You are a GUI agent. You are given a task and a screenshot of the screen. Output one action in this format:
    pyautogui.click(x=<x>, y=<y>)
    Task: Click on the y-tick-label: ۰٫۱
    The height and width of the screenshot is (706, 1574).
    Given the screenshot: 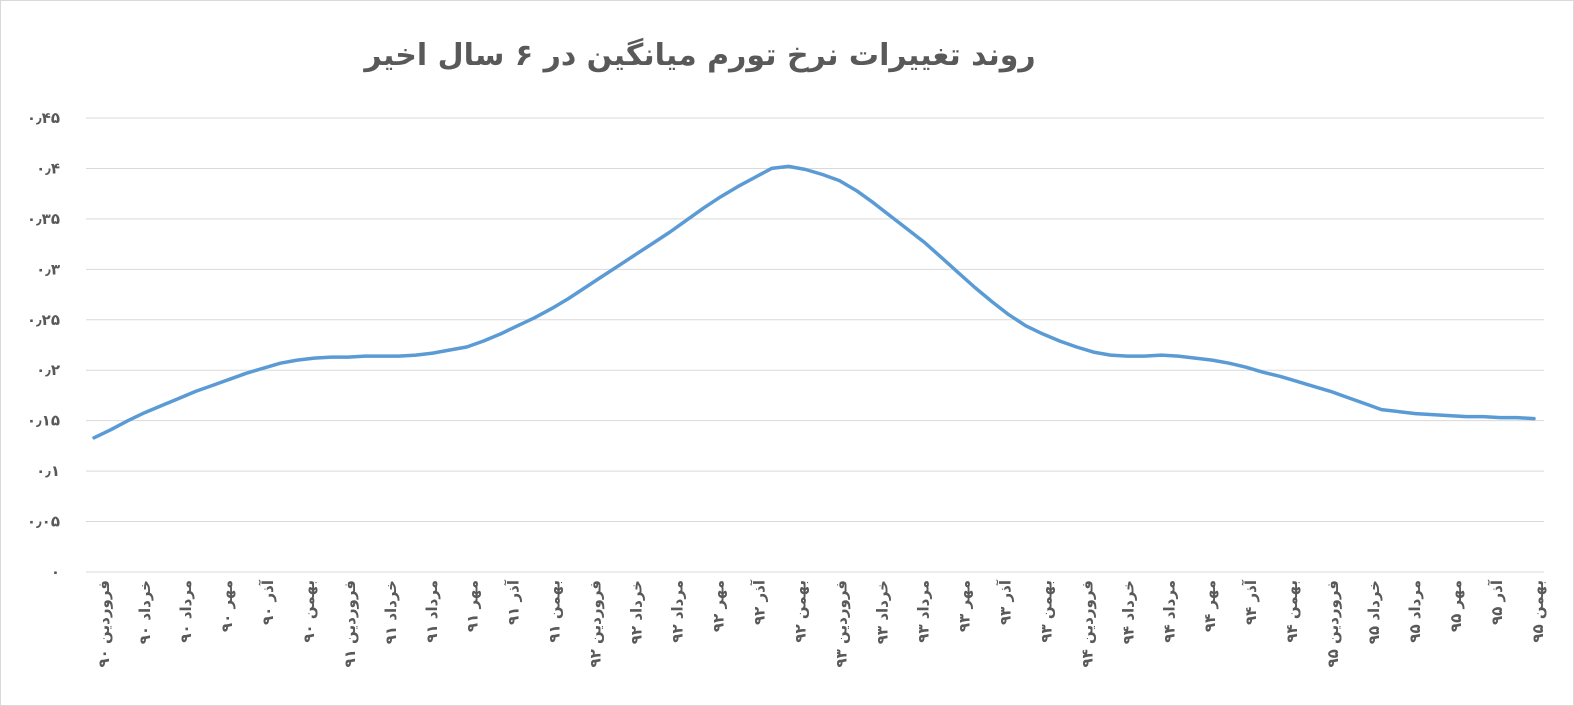 What is the action you would take?
    pyautogui.click(x=48, y=471)
    